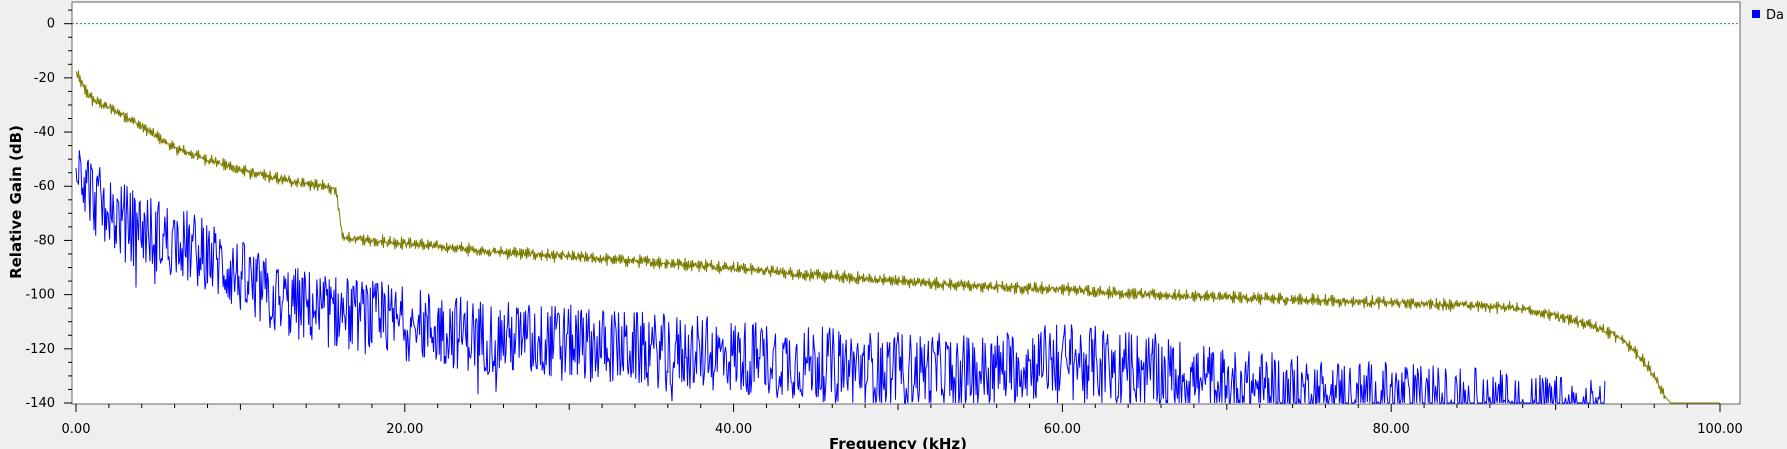  Describe the element at coordinates (44, 240) in the screenshot. I see `y-tick-label: -80` at that location.